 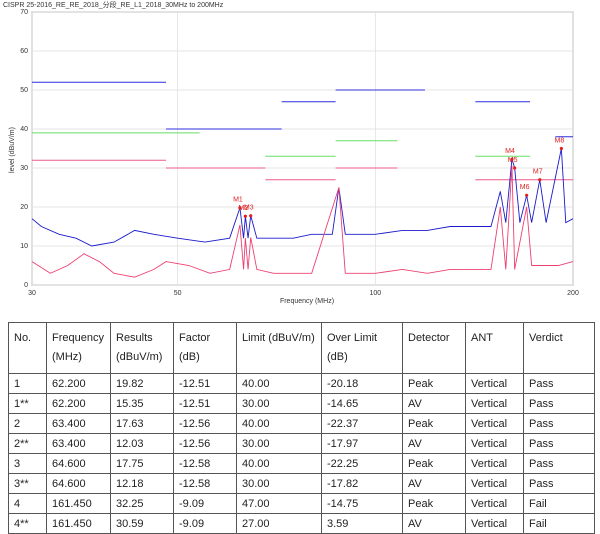 I want to click on header-text: Verdict, so click(x=546, y=338).